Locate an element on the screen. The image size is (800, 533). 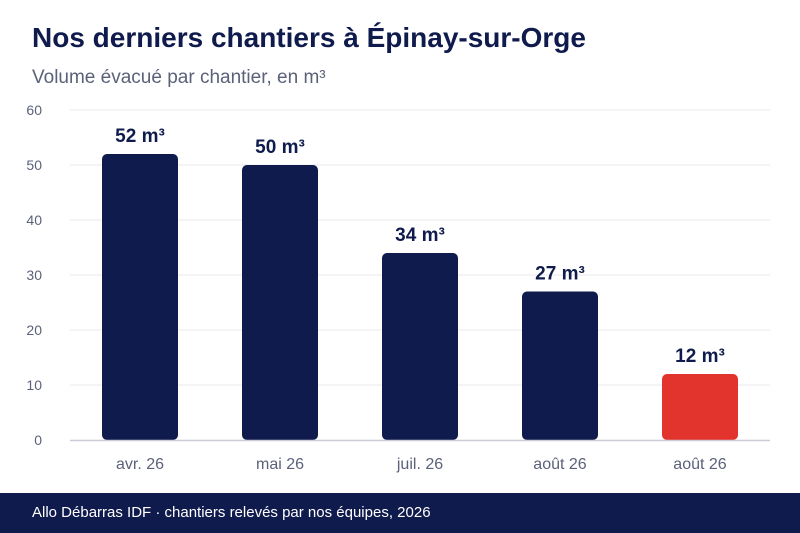
chart-title: Nos derniers chantiers à Épinay-sur-Orge is located at coordinates (309, 37).